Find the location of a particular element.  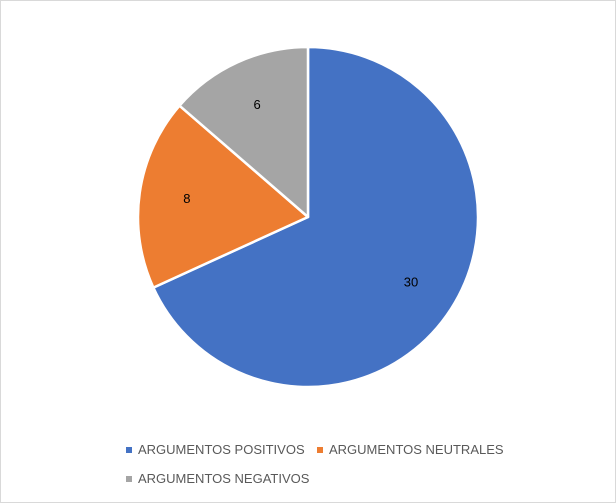

data-label-negativos: 6 is located at coordinates (257, 104).